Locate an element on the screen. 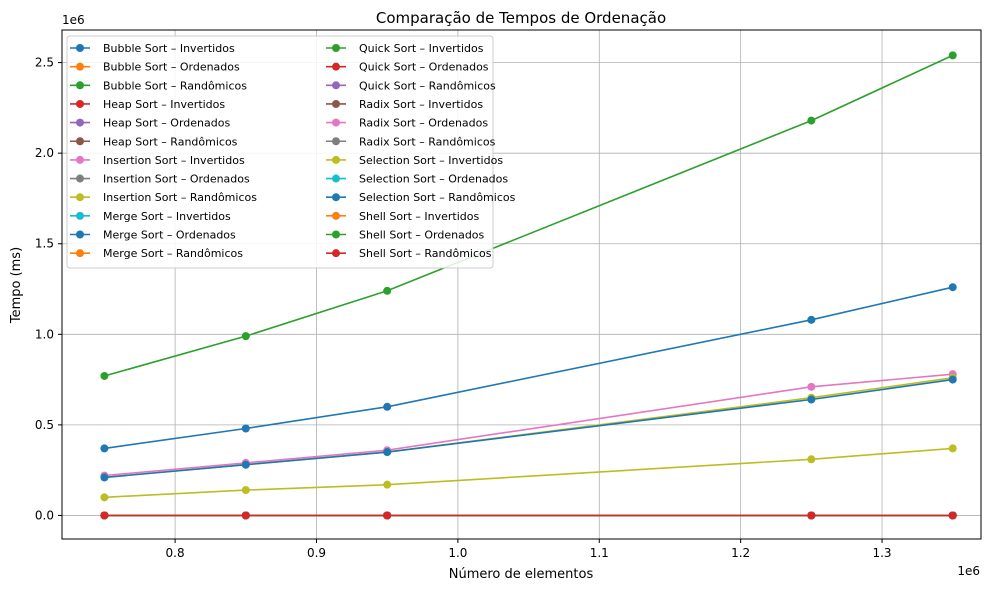  legend-entry: Shell Sort – Ordenados is located at coordinates (405, 235).